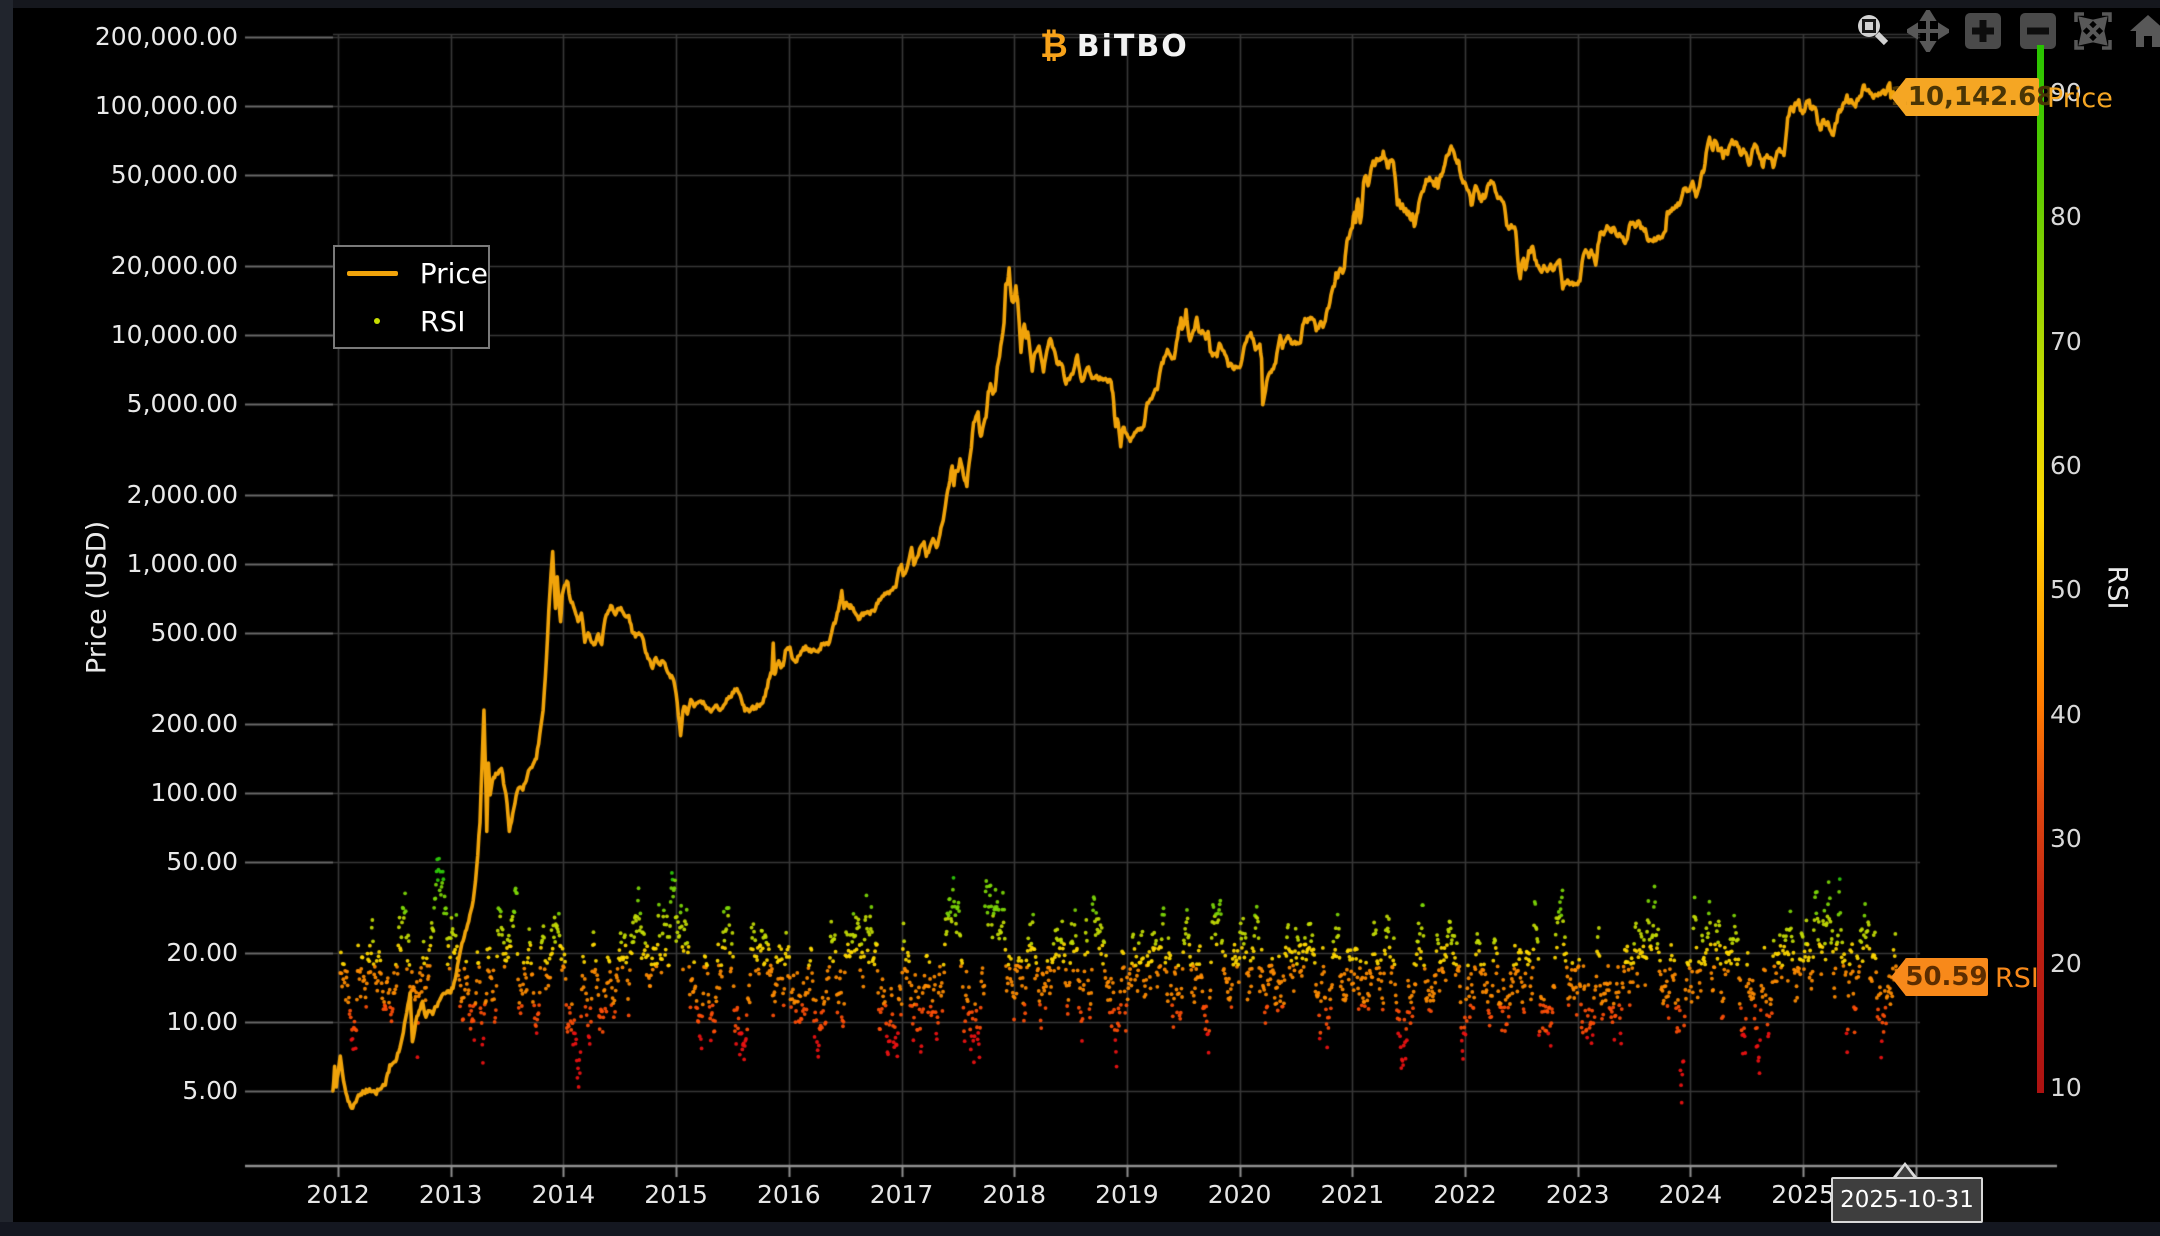 This screenshot has height=1236, width=2160. I want to click on year-tick-label: 2018, so click(1014, 1194).